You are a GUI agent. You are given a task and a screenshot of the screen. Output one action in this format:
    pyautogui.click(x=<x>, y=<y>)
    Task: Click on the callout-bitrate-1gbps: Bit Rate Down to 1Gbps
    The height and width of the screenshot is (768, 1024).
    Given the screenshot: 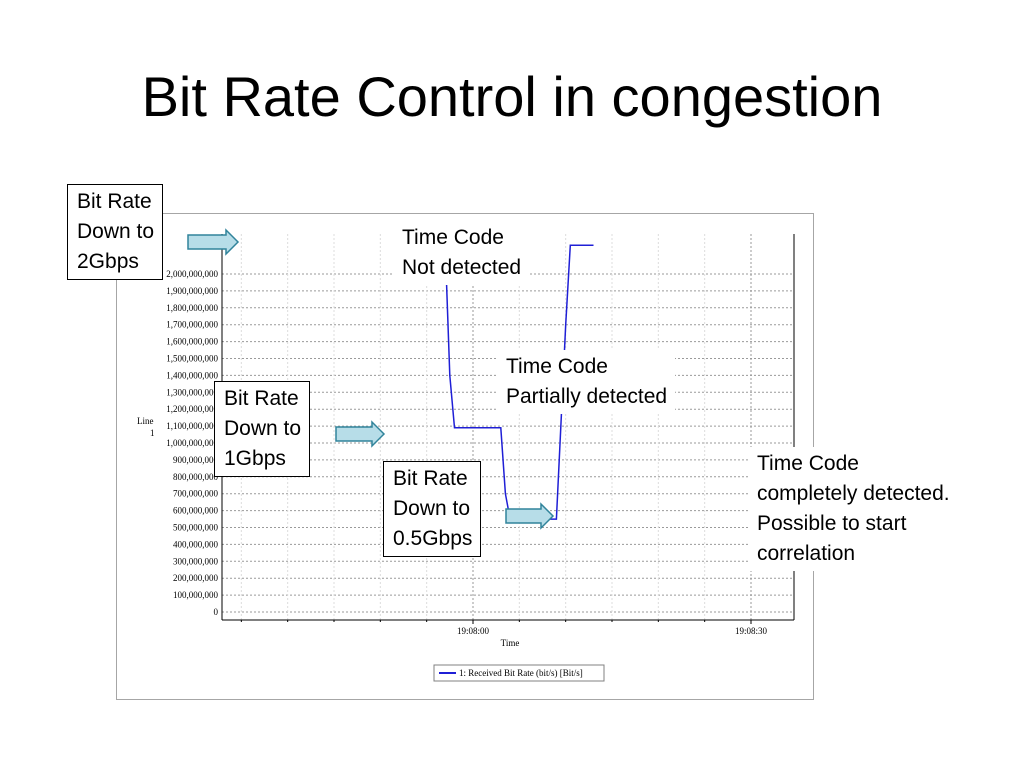 What is the action you would take?
    pyautogui.click(x=262, y=429)
    